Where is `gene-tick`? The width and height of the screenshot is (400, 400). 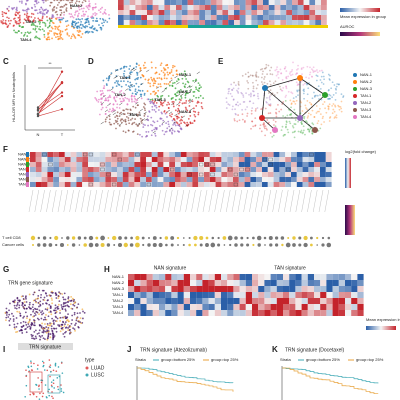
gene-tick is located at coordinates (297, 201).